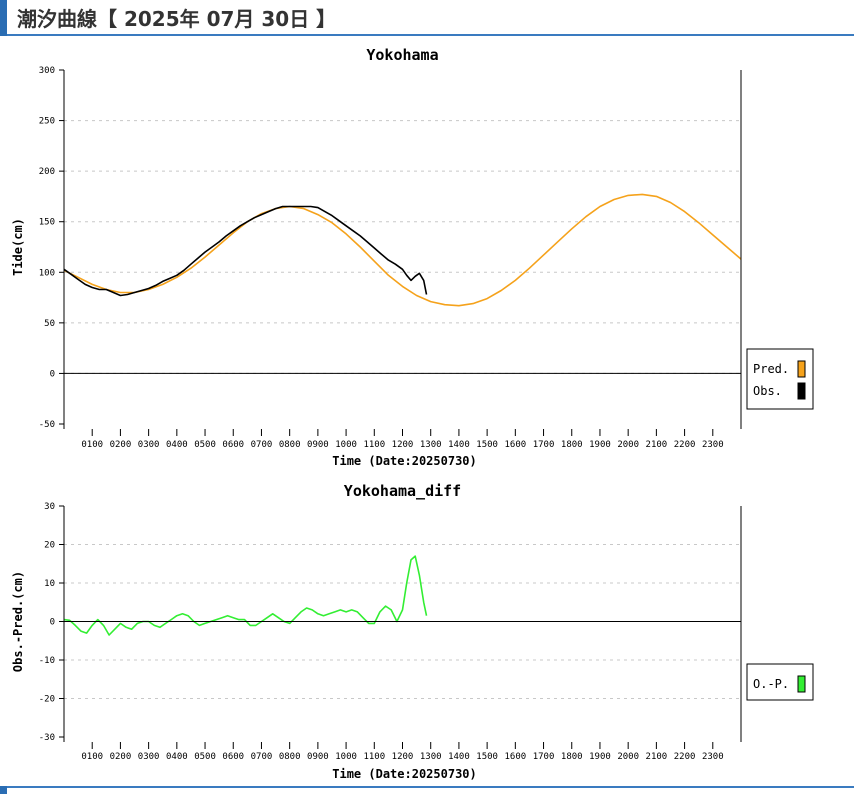  Describe the element at coordinates (18, 247) in the screenshot. I see `y-axis-label: Tide(cm)` at that location.